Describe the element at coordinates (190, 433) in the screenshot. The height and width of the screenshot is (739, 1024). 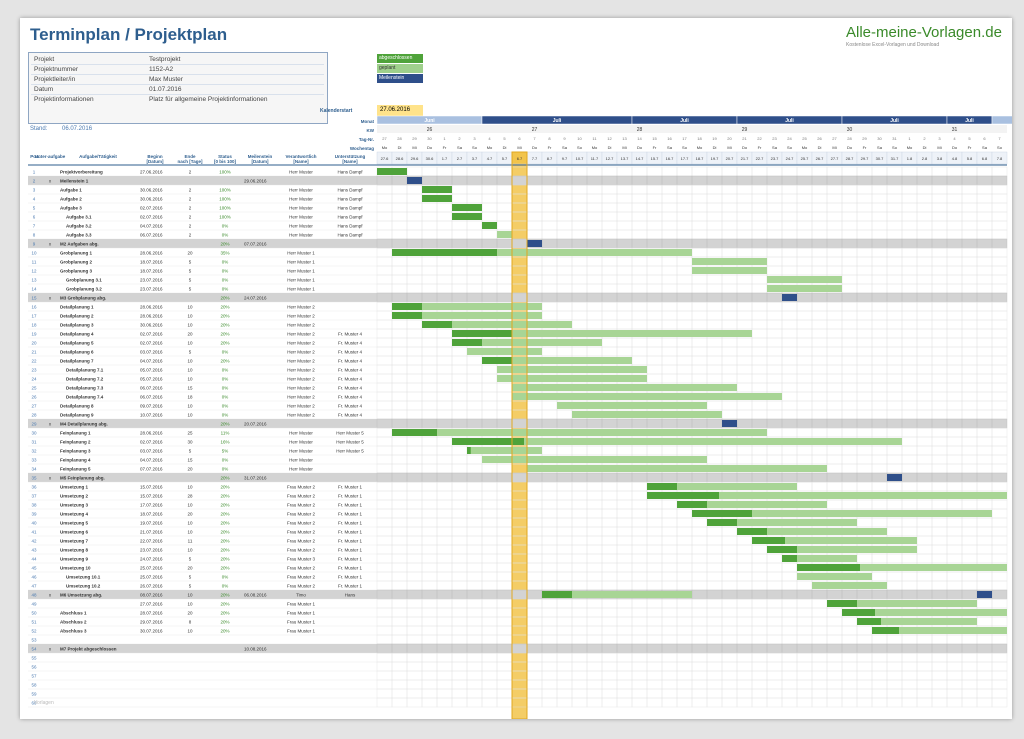
I see `row-duration: 25` at that location.